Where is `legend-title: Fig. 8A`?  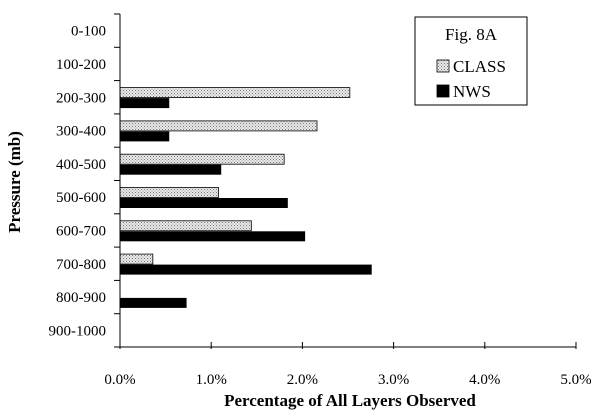 legend-title: Fig. 8A is located at coordinates (471, 34).